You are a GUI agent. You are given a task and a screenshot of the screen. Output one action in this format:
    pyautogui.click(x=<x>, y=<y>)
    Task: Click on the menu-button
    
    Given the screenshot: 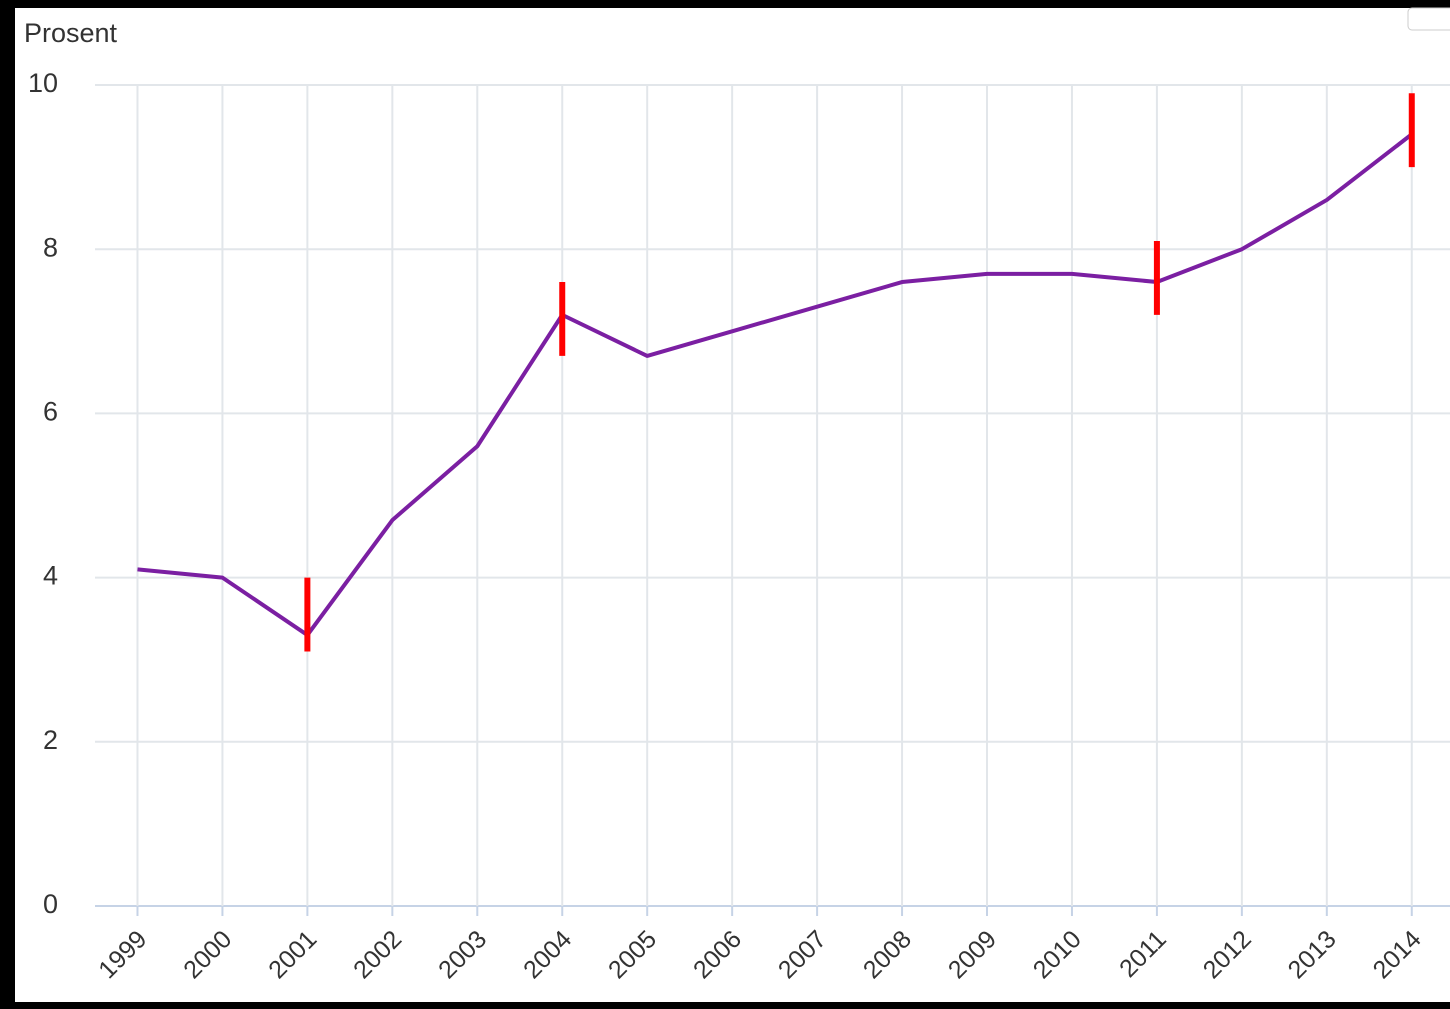 What is the action you would take?
    pyautogui.click(x=1428, y=19)
    